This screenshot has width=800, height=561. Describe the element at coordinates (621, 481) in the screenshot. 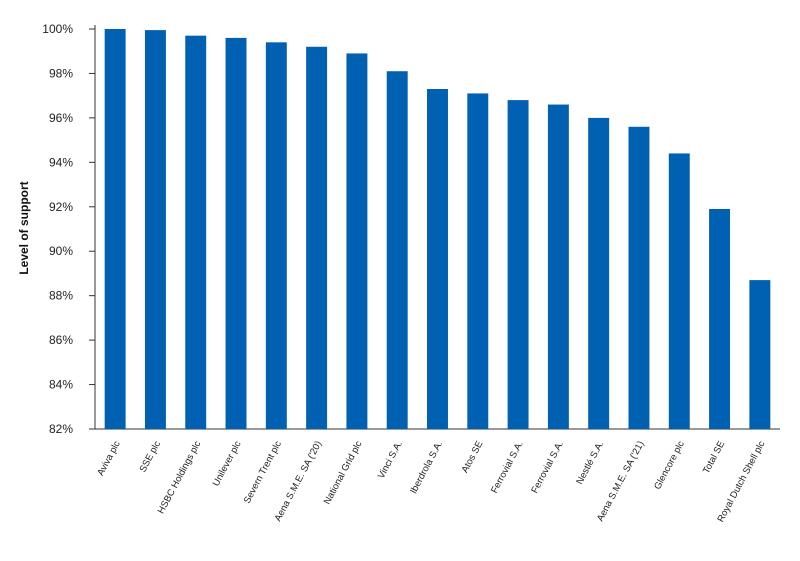

I see `x-tick-label: Aena S.M.E. SA ('21)` at that location.